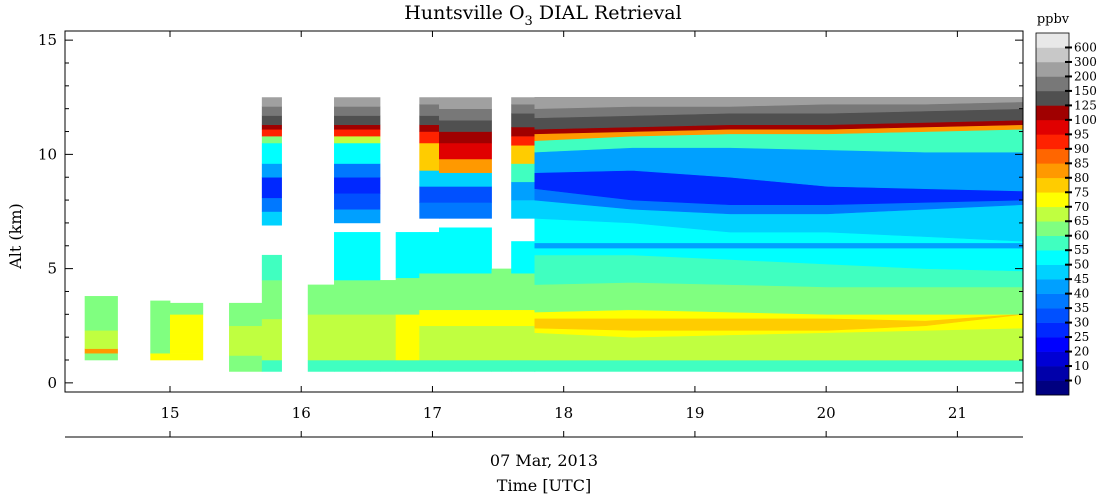 The width and height of the screenshot is (1115, 499). Describe the element at coordinates (15, 236) in the screenshot. I see `y-axis-label: Alt (km)` at that location.